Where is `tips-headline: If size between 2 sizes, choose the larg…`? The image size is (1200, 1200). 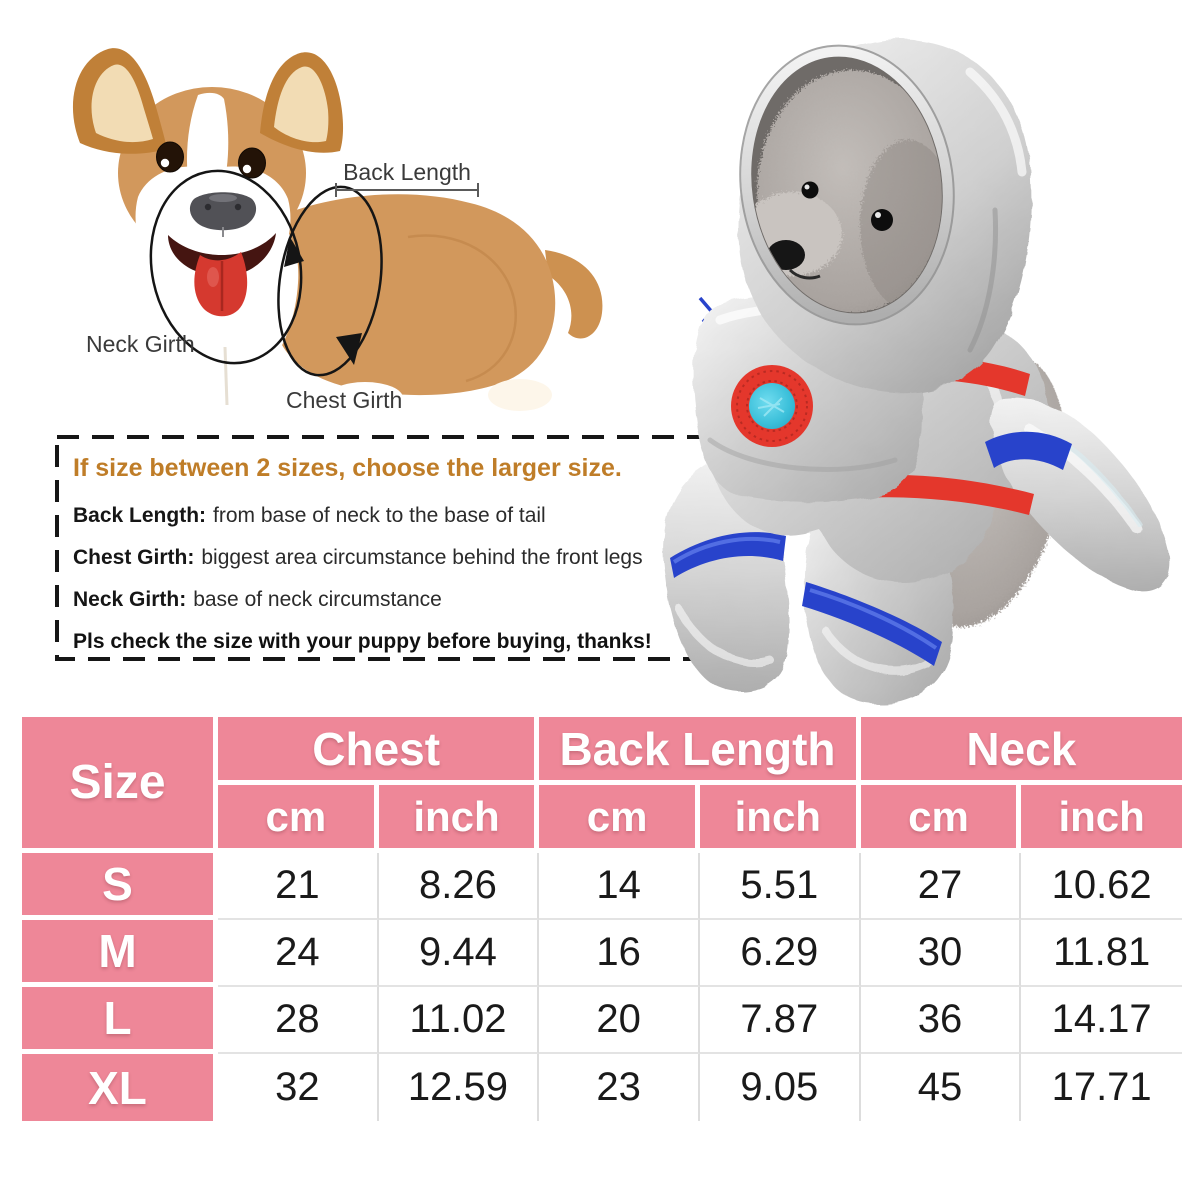
tips-headline: If size between 2 sizes, choose the larg… is located at coordinates (347, 468).